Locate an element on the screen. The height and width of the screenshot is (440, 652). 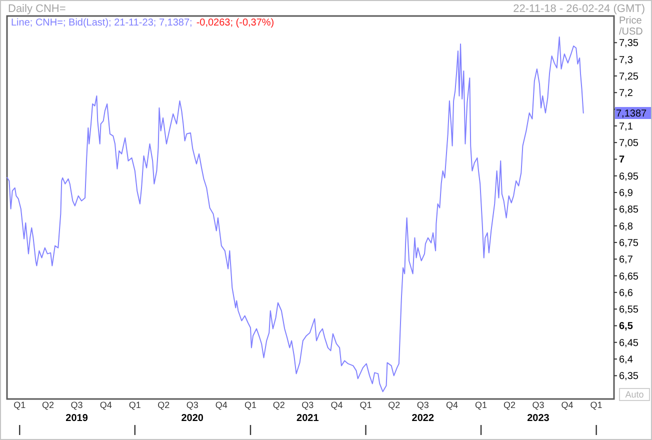
y-tick-label: 7,25 is located at coordinates (629, 76).